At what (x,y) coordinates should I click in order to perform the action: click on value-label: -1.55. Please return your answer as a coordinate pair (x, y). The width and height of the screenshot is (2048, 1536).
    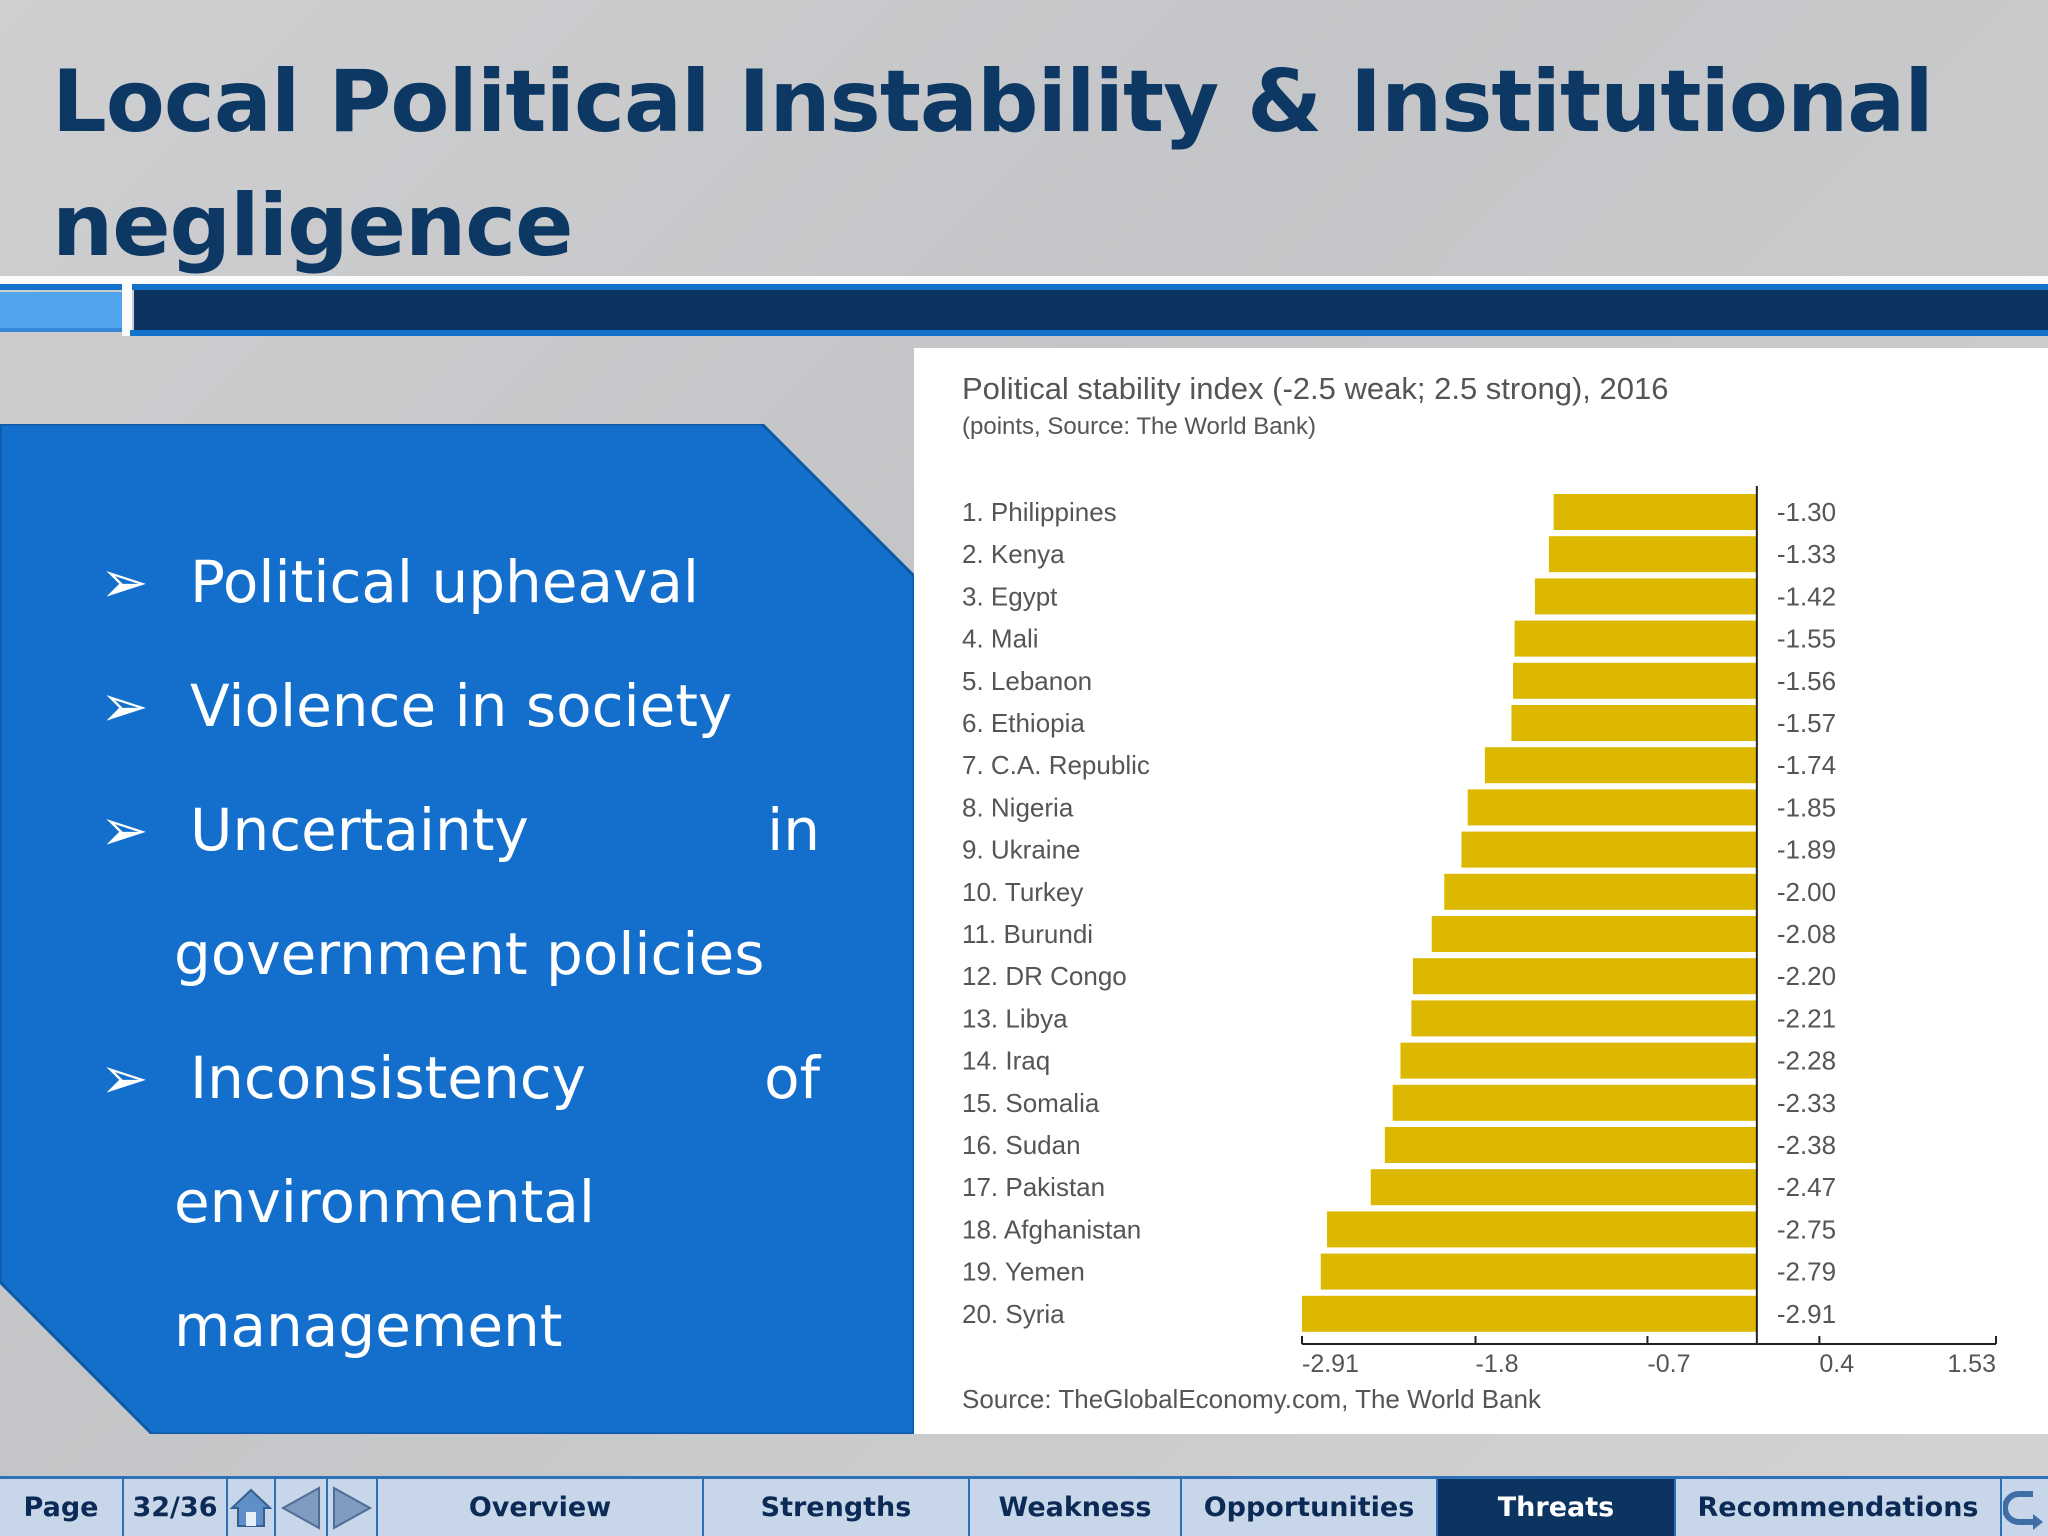
    Looking at the image, I should click on (1806, 639).